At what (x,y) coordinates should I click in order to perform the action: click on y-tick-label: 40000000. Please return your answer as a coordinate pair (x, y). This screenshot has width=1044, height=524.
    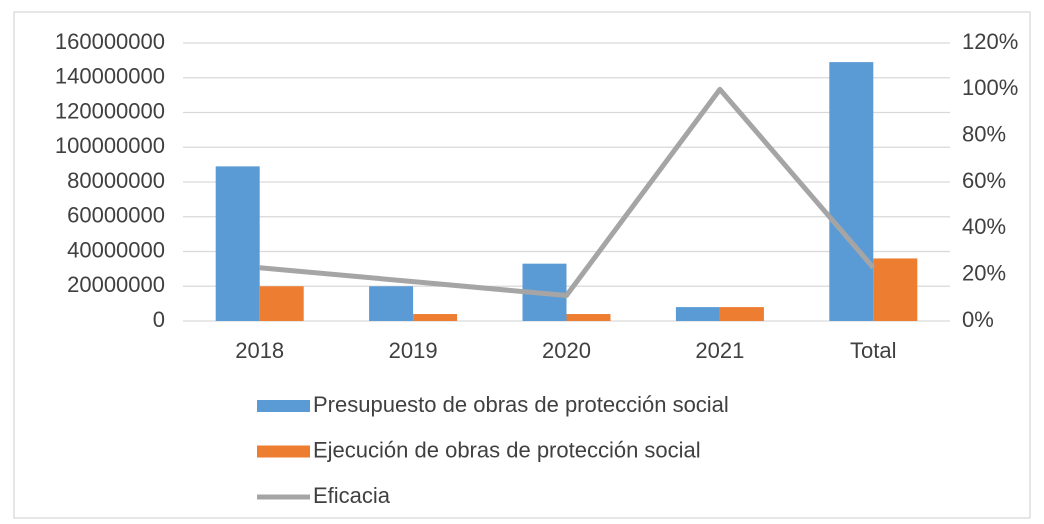
    Looking at the image, I should click on (116, 249).